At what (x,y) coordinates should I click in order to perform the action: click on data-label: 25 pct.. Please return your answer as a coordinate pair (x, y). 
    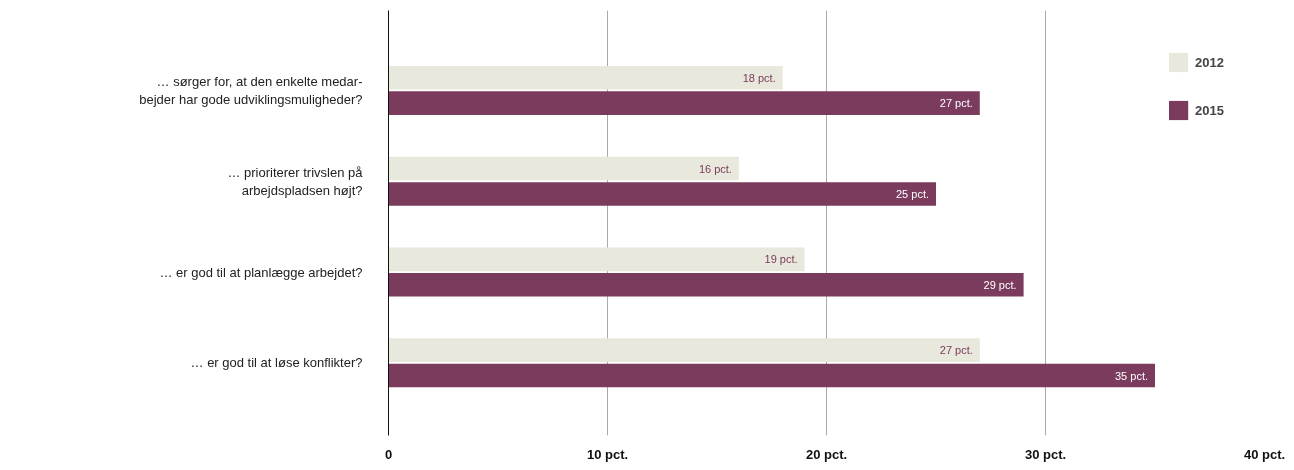
    Looking at the image, I should click on (912, 193).